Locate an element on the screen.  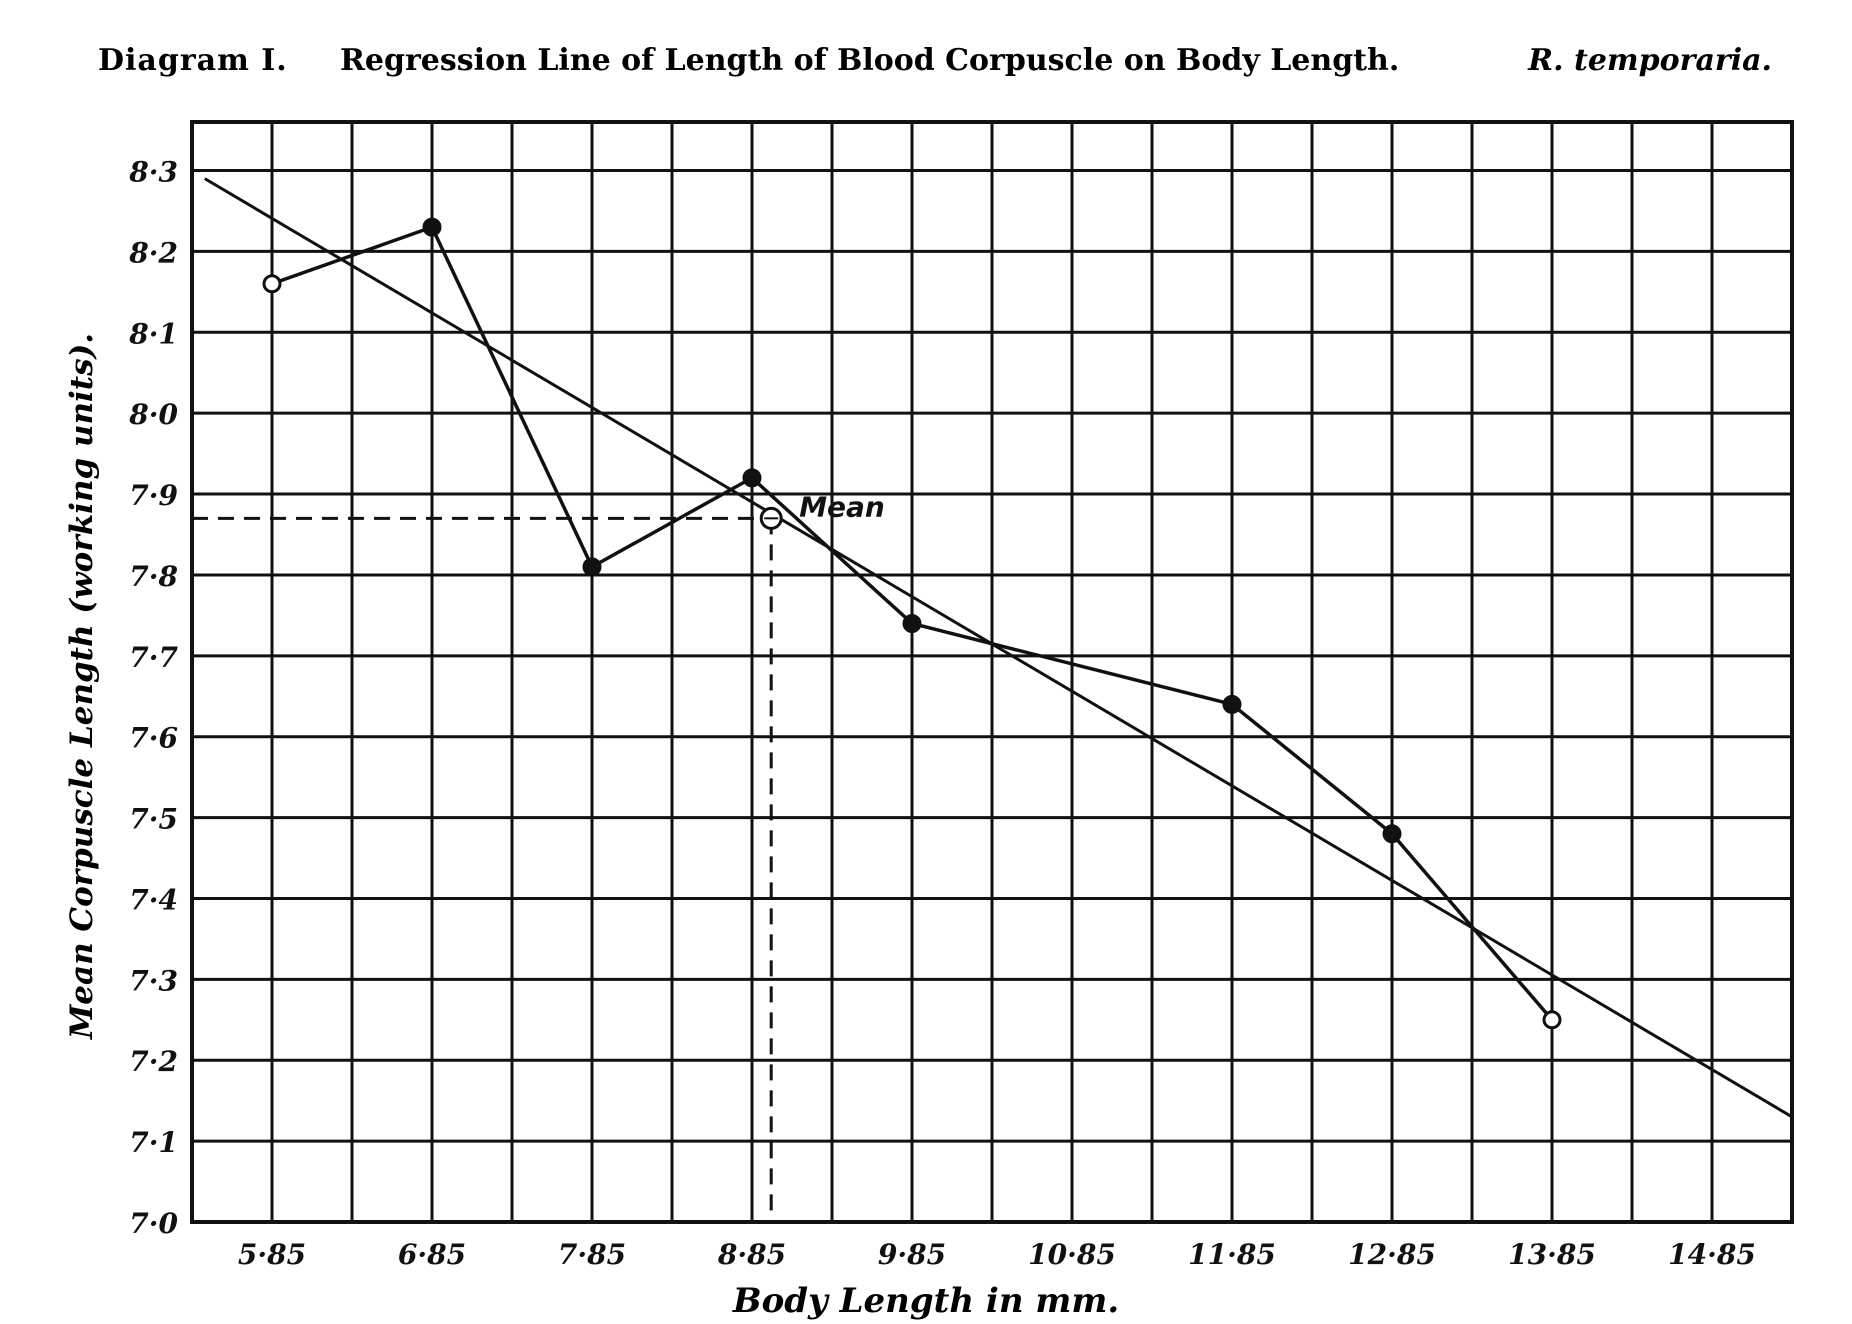
y-tick-label: 7·2 is located at coordinates (153, 1061).